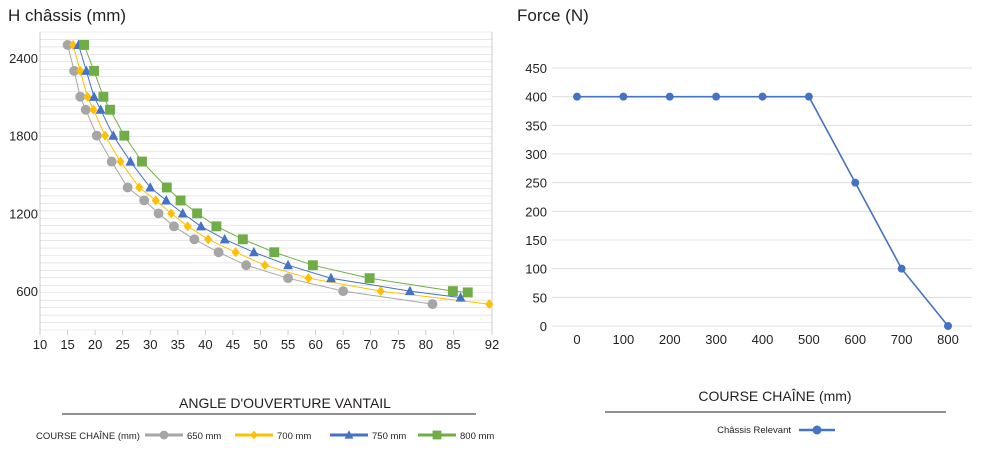  Describe the element at coordinates (40, 344) in the screenshot. I see `x-tick-label: 10` at that location.